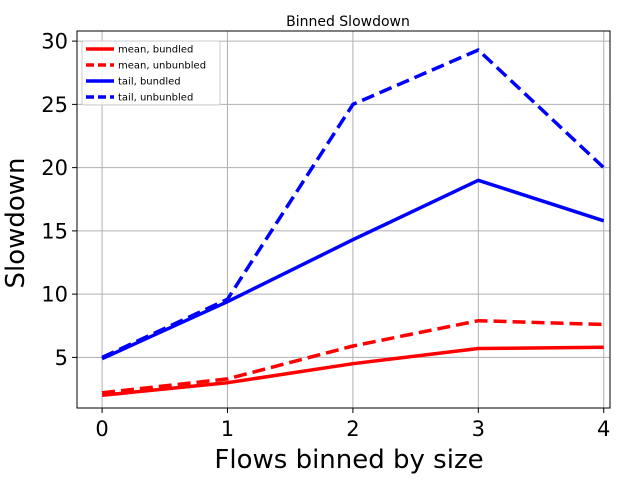 The height and width of the screenshot is (480, 640). What do you see at coordinates (348, 460) in the screenshot?
I see `x-axis-label: Flows binned by size` at bounding box center [348, 460].